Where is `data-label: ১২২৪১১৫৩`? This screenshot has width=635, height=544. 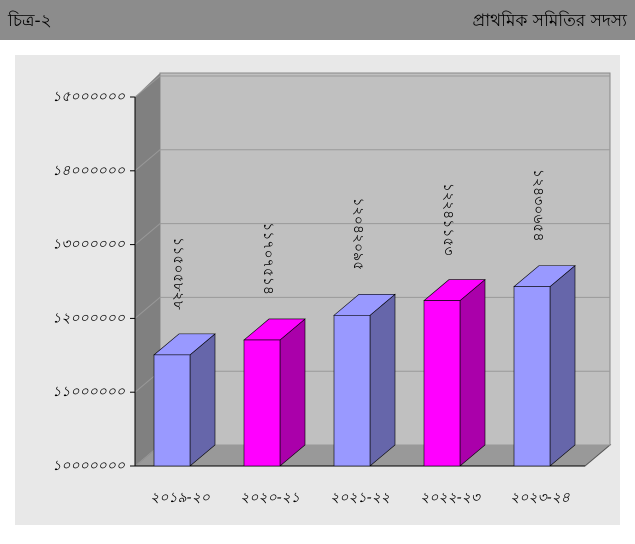
data-label: ১২২৪১১৫৩ is located at coordinates (448, 219).